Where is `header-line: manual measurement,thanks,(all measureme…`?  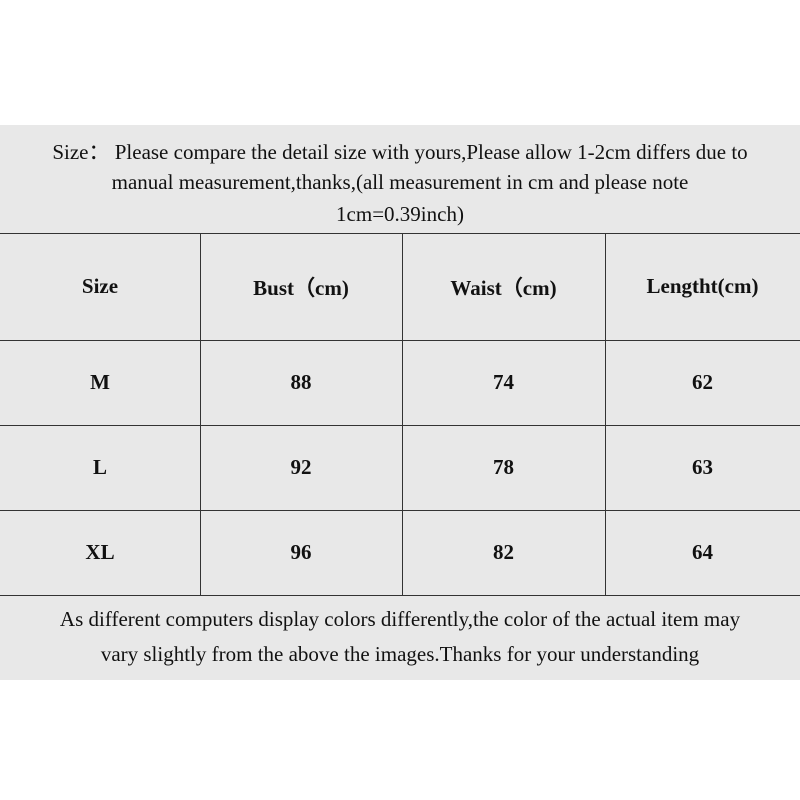 header-line: manual measurement,thanks,(all measureme… is located at coordinates (400, 182).